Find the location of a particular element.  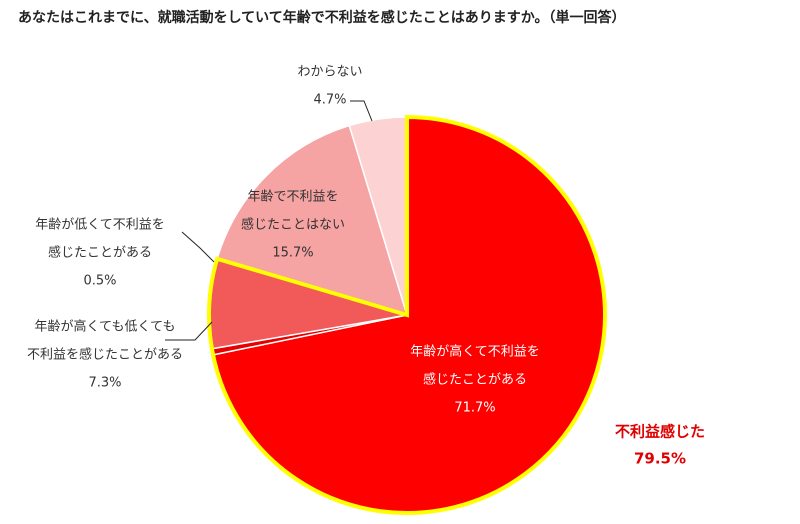

group-value-label: 79.5% is located at coordinates (660, 459).